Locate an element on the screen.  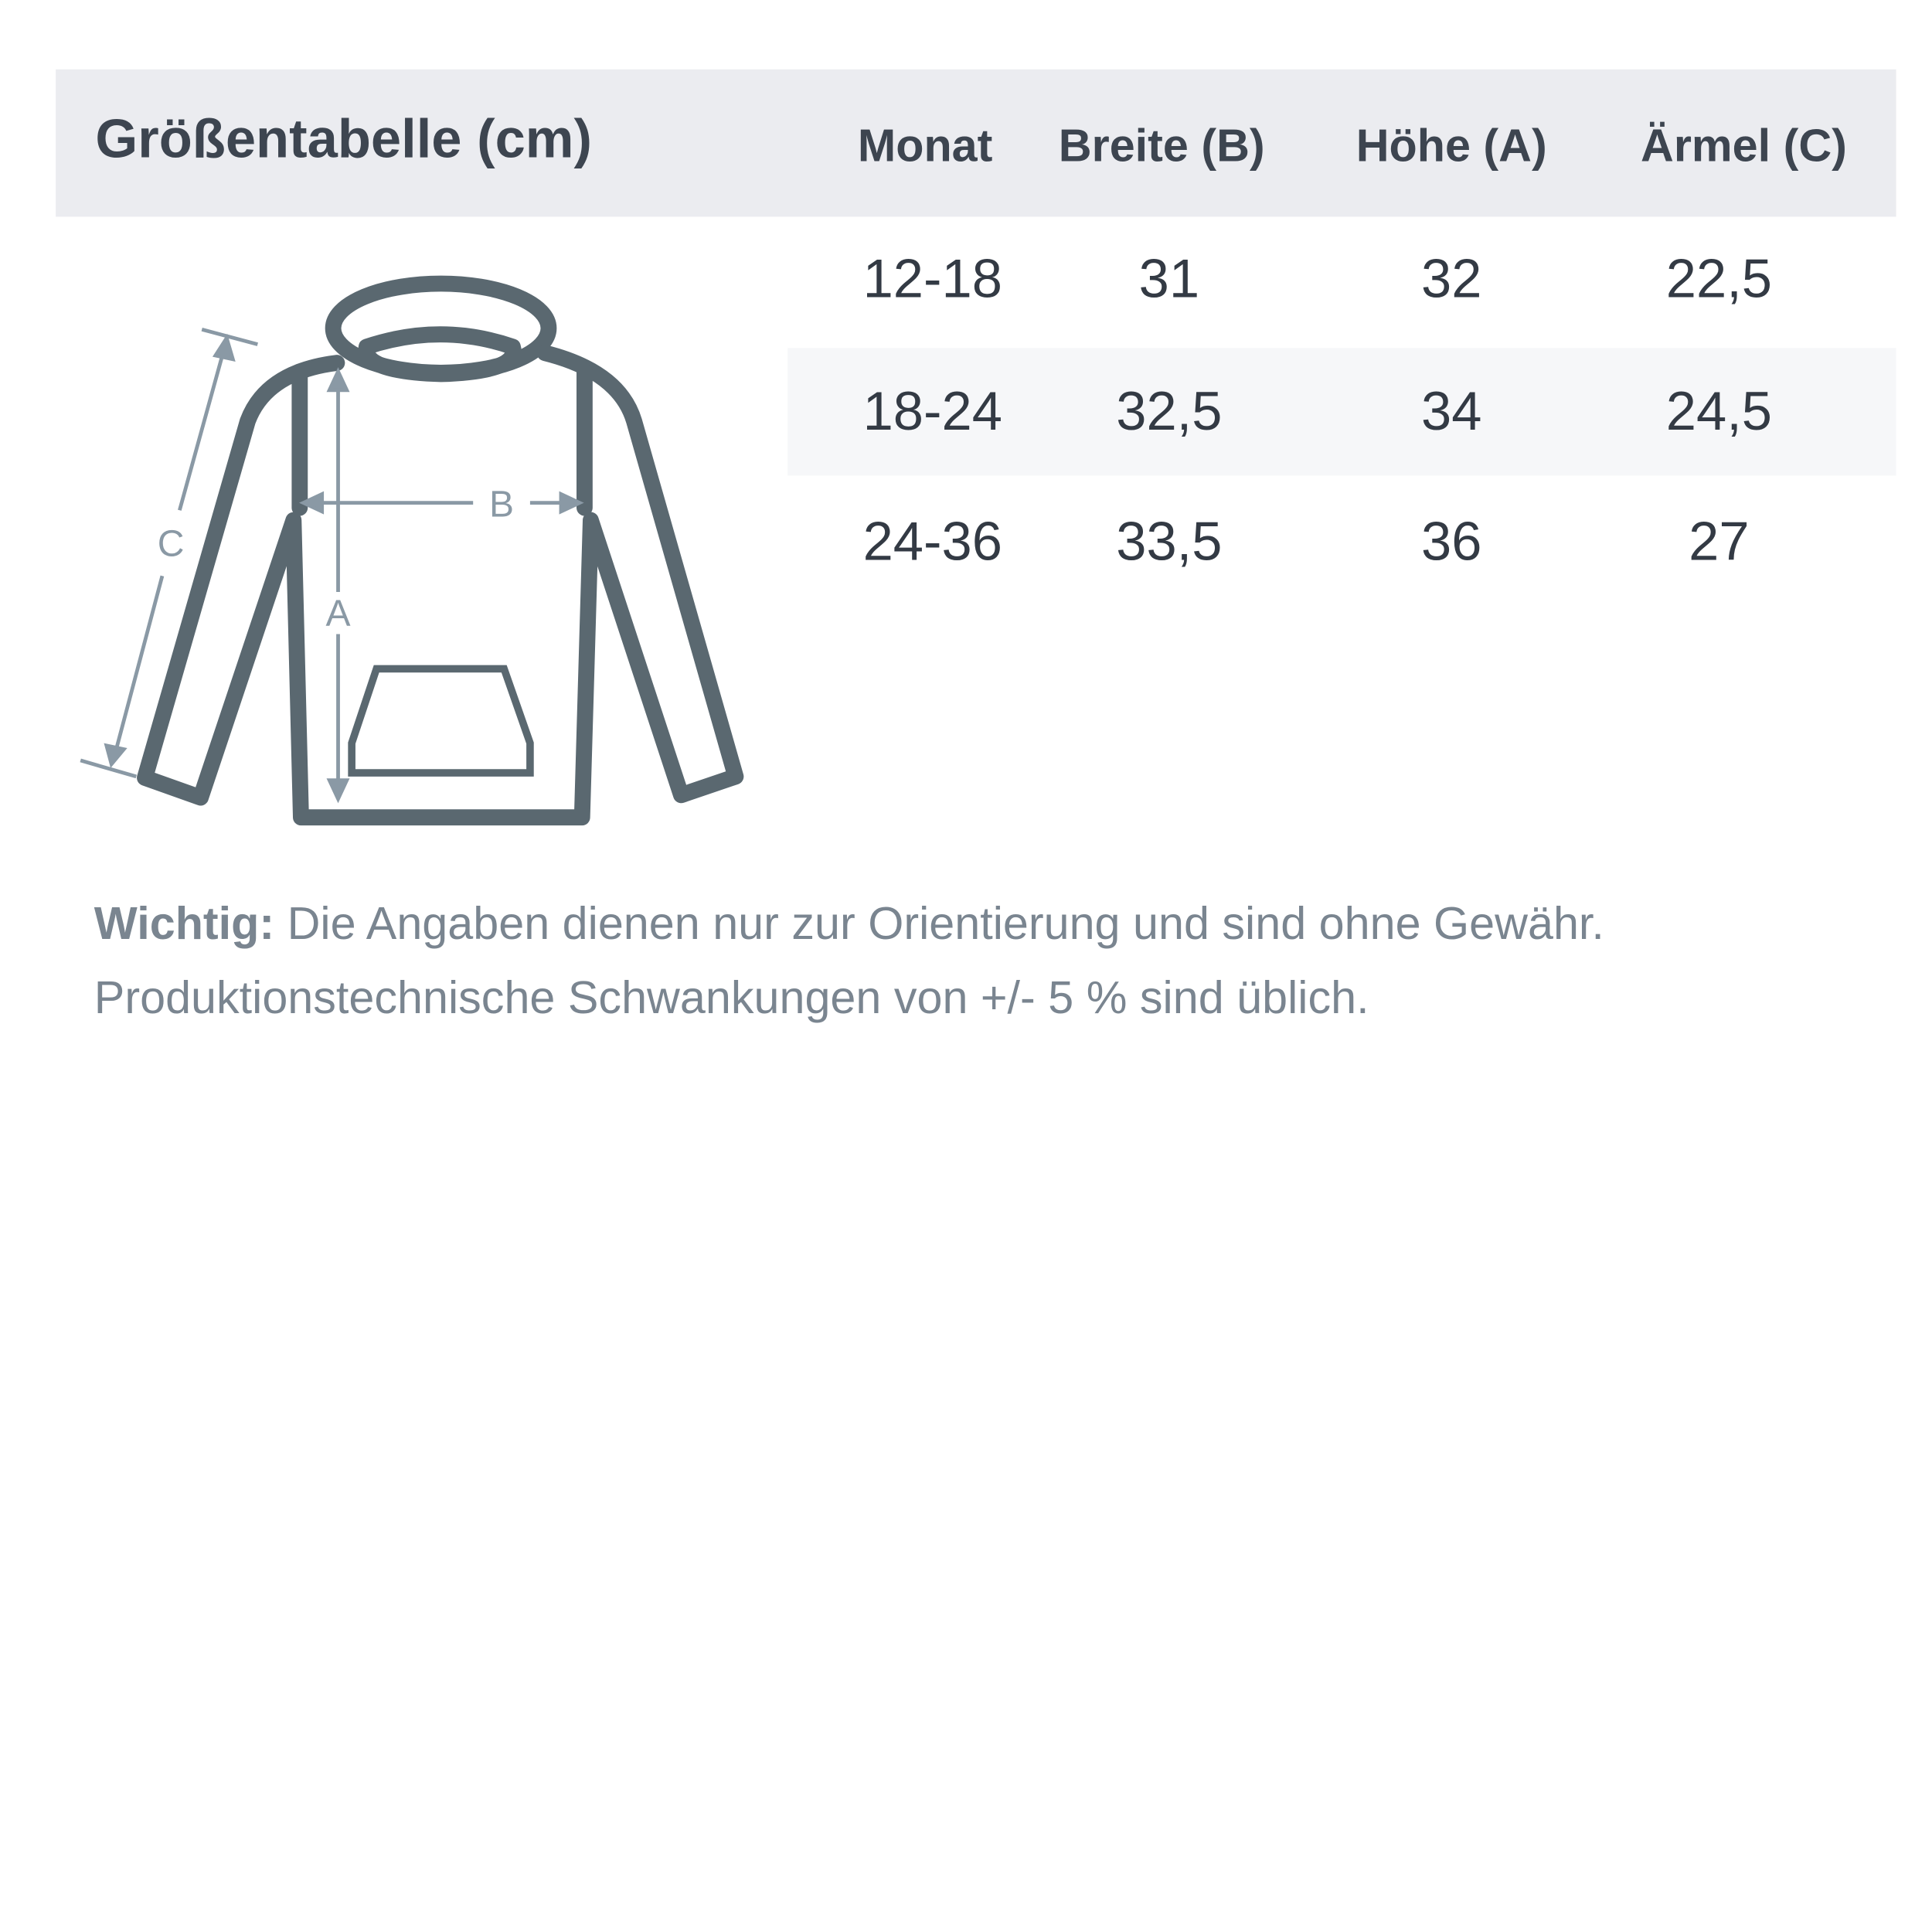
column-header-sleeve: Ärmel (C) is located at coordinates (1744, 146).